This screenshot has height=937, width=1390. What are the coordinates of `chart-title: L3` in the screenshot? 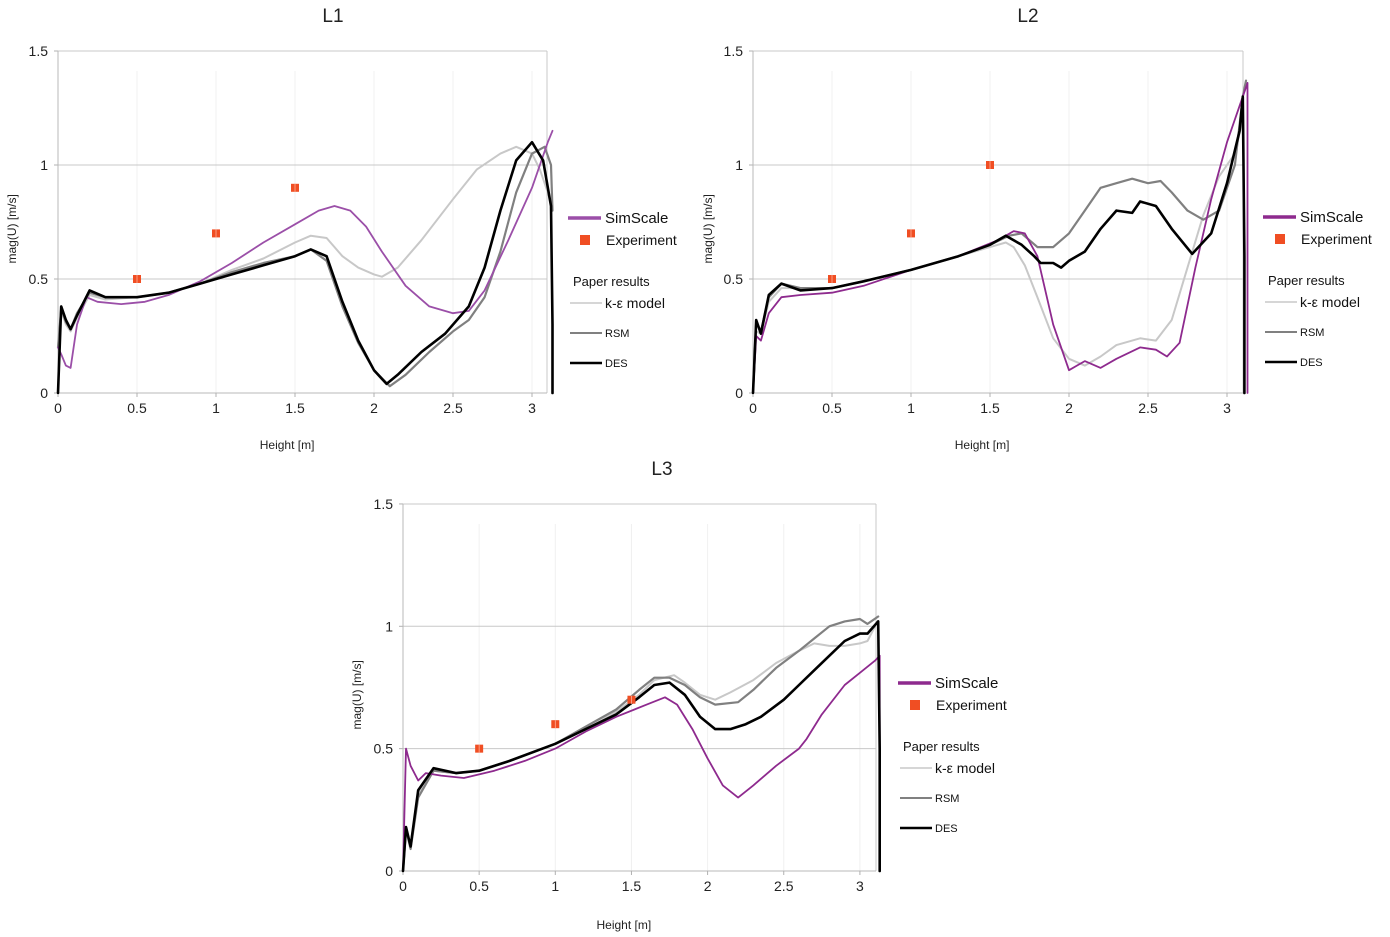 It's located at (661, 469).